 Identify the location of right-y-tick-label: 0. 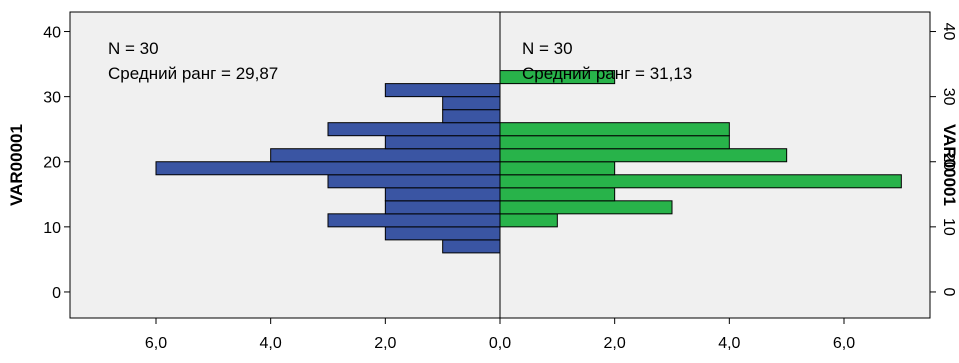
(948, 292).